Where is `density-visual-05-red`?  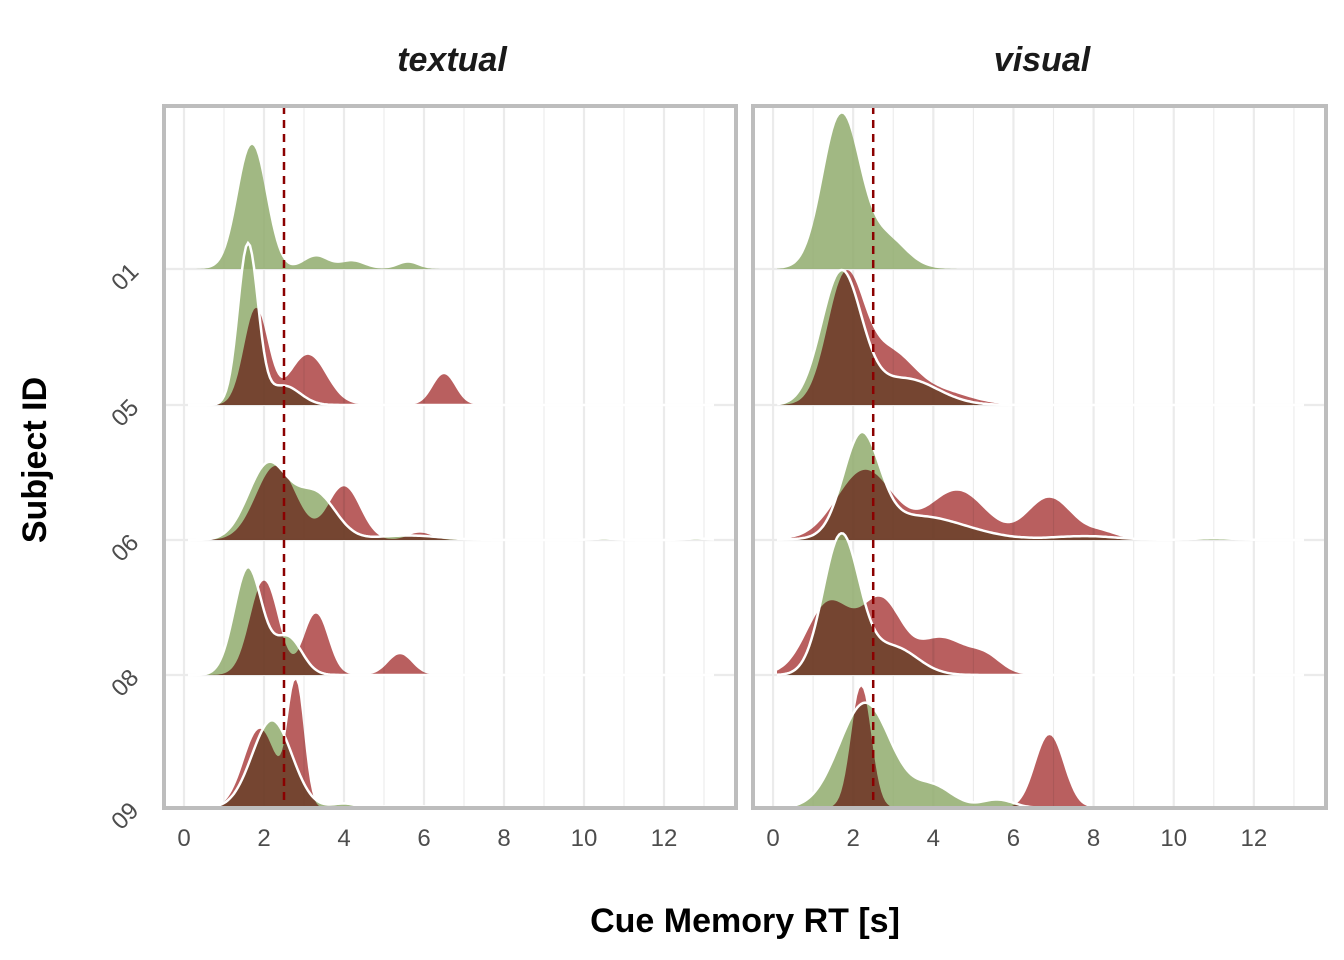 density-visual-05-red is located at coordinates (1040, 337).